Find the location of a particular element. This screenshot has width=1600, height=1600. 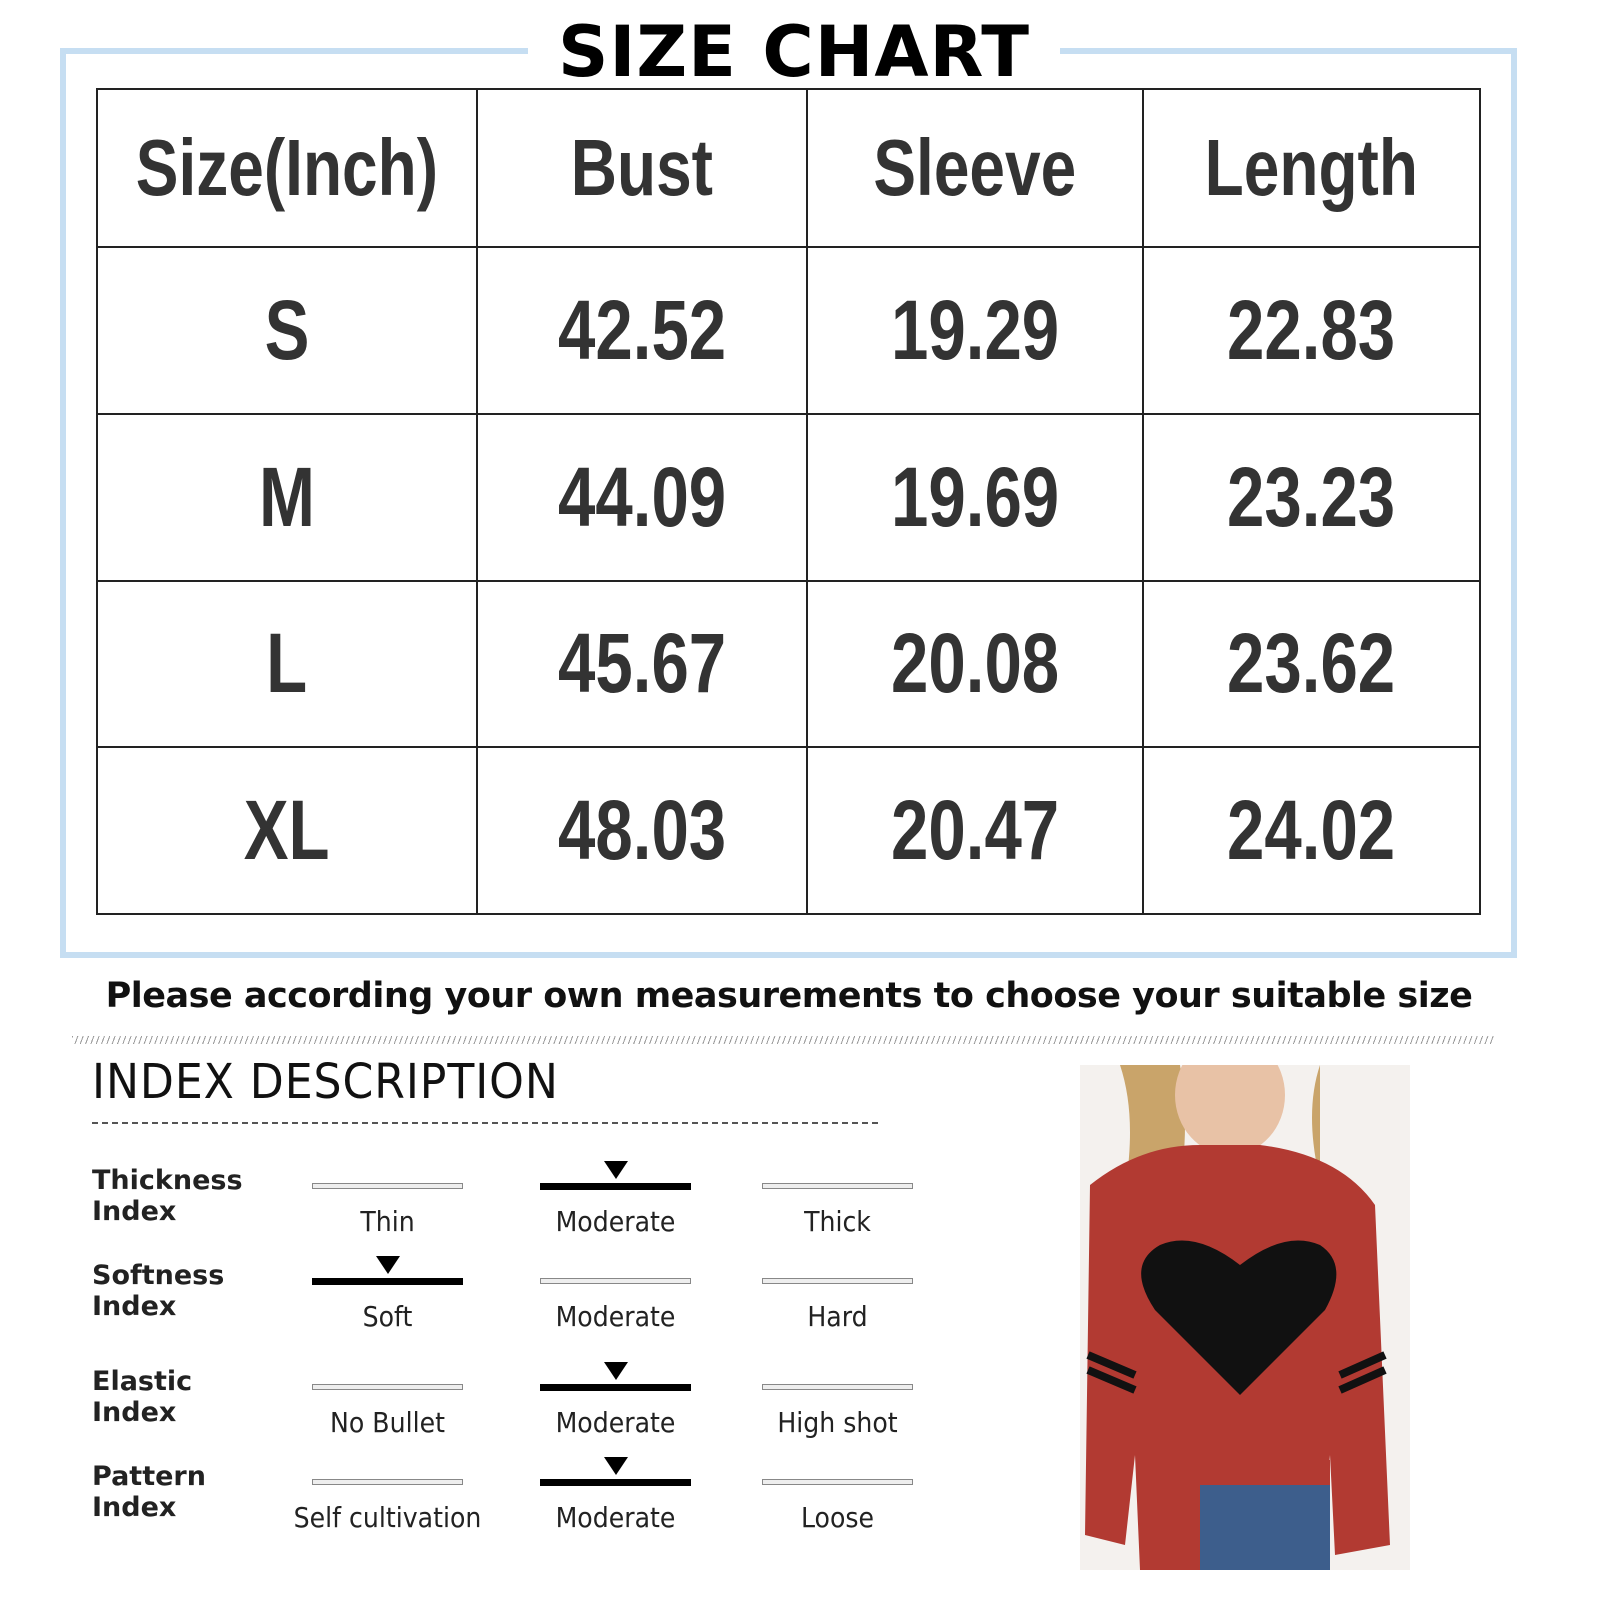

table-row: L 45.67 20.08 23.62 is located at coordinates (789, 664).